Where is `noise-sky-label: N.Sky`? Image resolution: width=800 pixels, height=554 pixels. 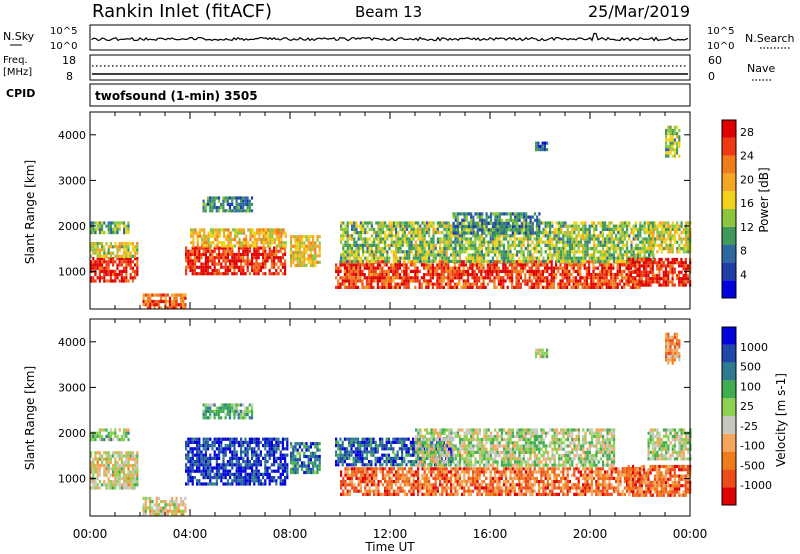 noise-sky-label: N.Sky is located at coordinates (19, 36).